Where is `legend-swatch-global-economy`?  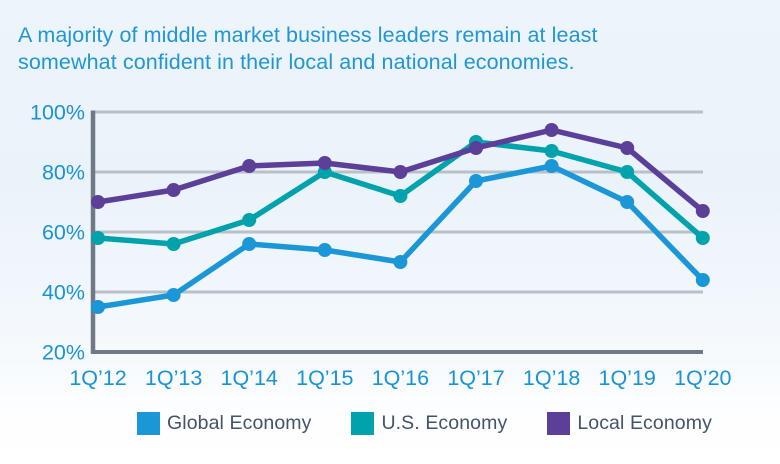
legend-swatch-global-economy is located at coordinates (148, 423).